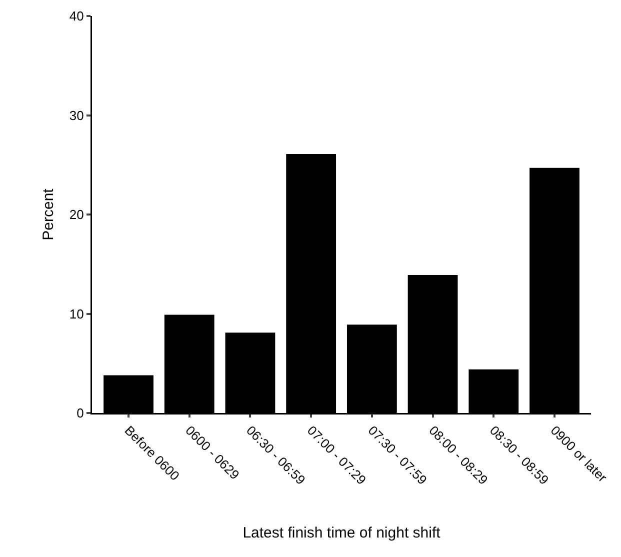 The height and width of the screenshot is (557, 621). What do you see at coordinates (76, 214) in the screenshot?
I see `y-tick-label: 20` at bounding box center [76, 214].